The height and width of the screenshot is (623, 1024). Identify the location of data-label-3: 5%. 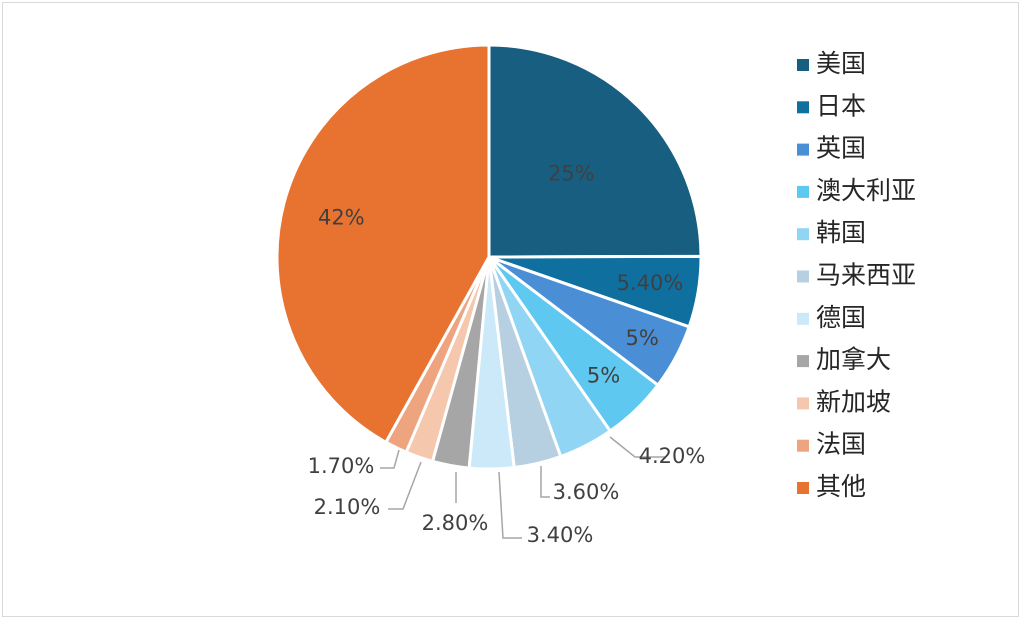
(642, 338).